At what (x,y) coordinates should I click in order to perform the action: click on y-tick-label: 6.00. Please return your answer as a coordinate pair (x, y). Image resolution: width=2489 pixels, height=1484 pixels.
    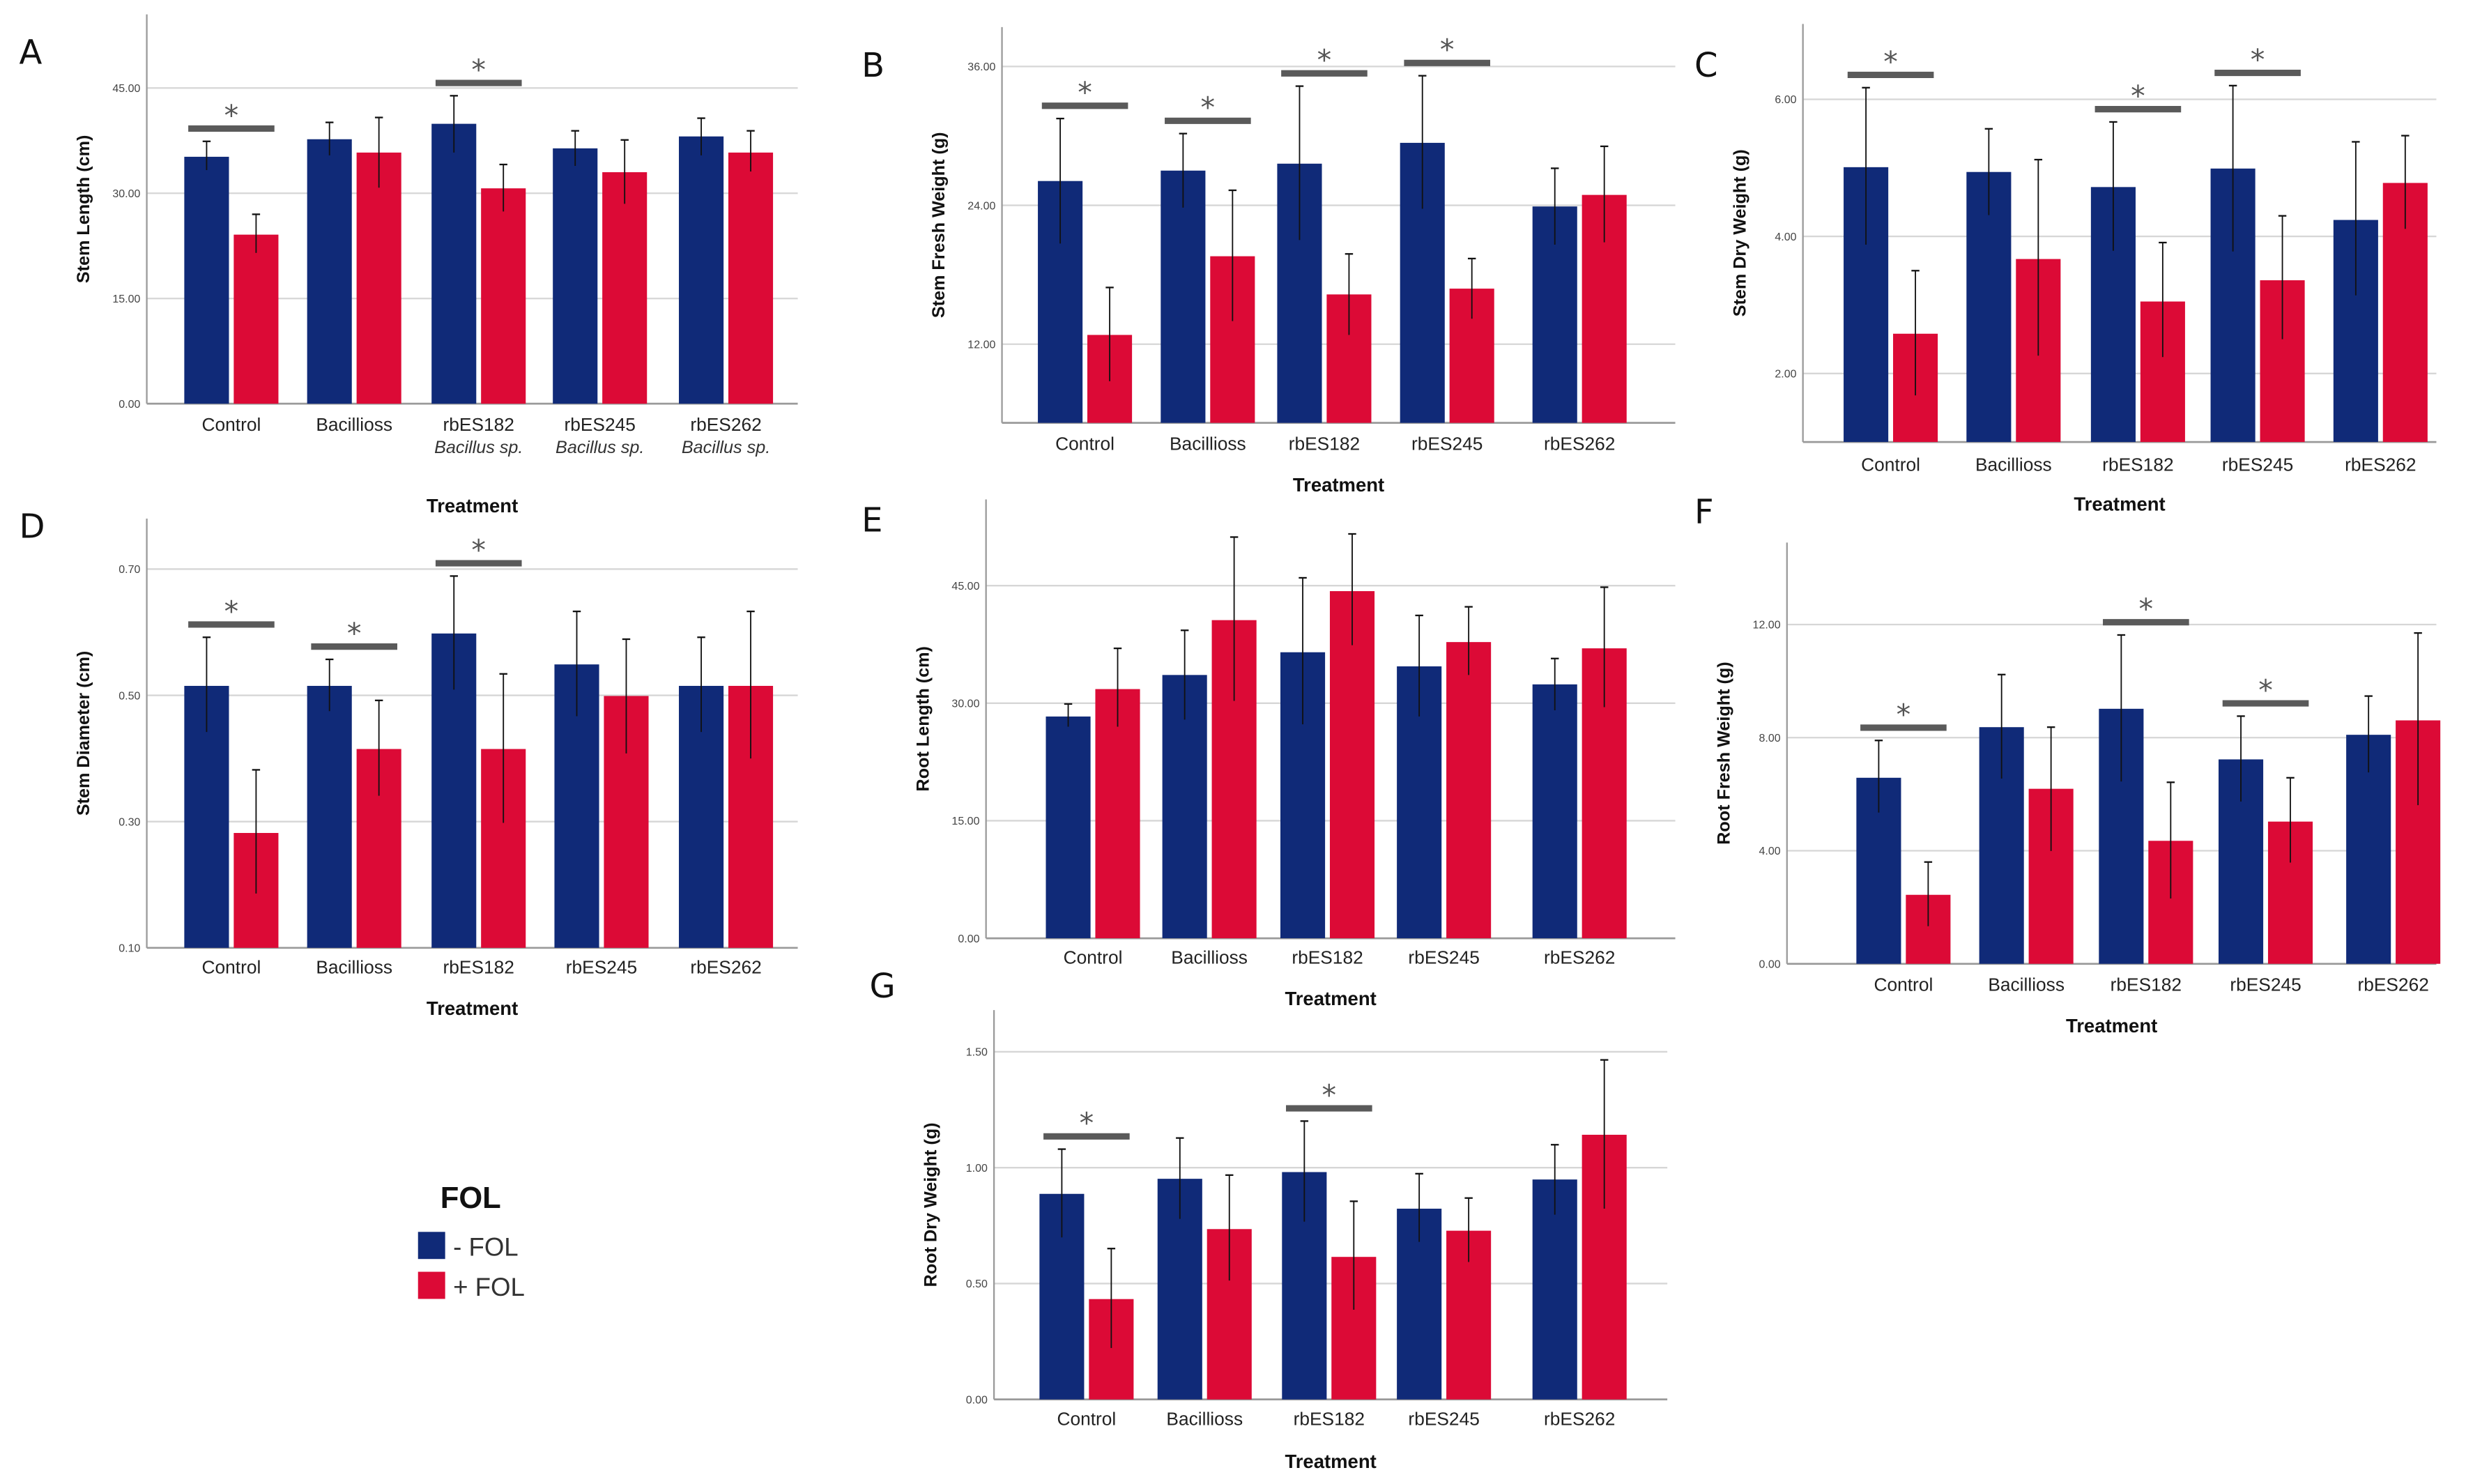
    Looking at the image, I should click on (1785, 99).